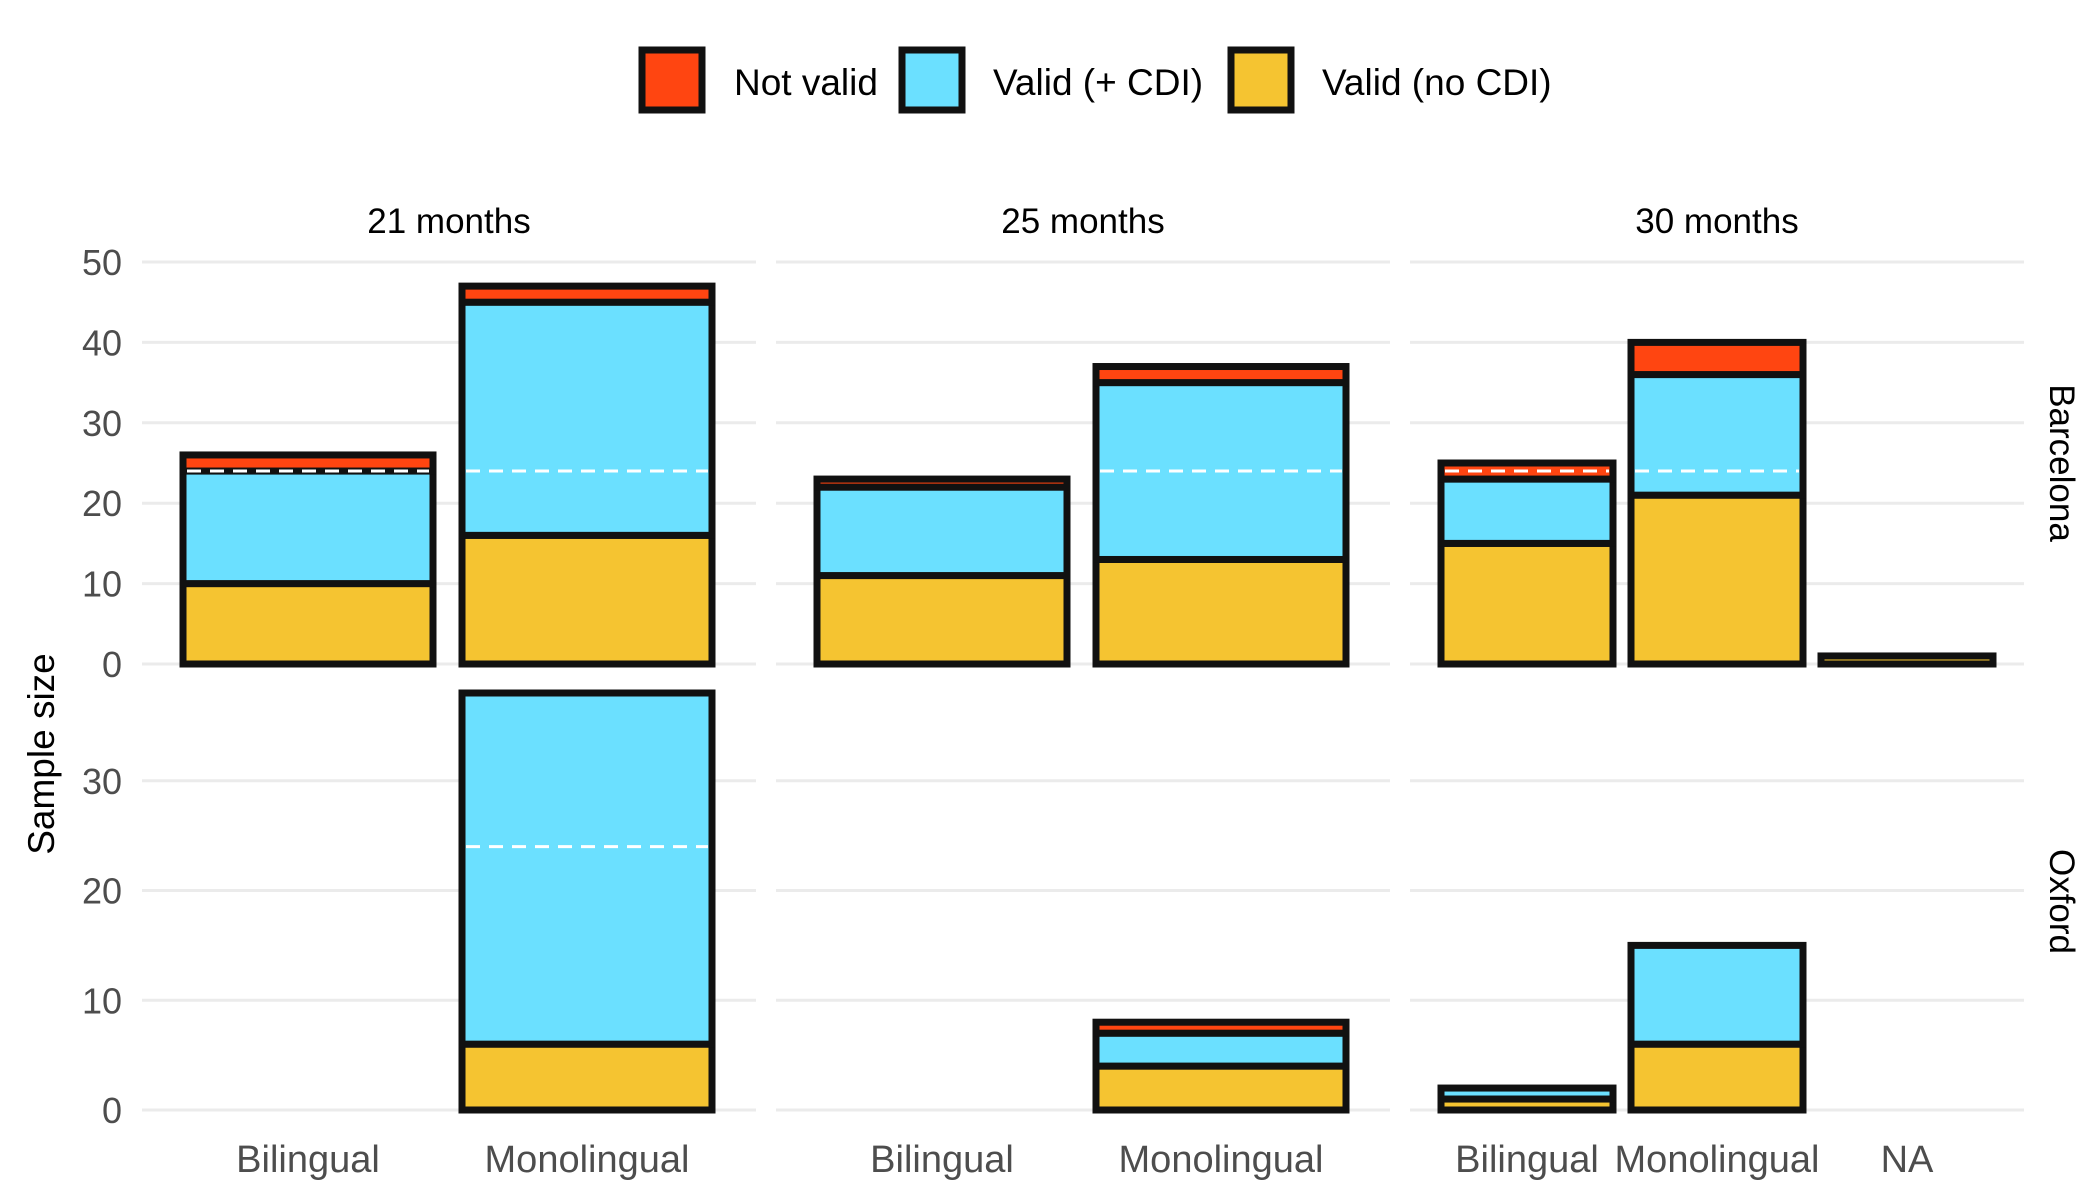 Image resolution: width=2100 pixels, height=1200 pixels. Describe the element at coordinates (1098, 82) in the screenshot. I see `legend-label-valid_cdi: Valid (+ CDI)` at that location.